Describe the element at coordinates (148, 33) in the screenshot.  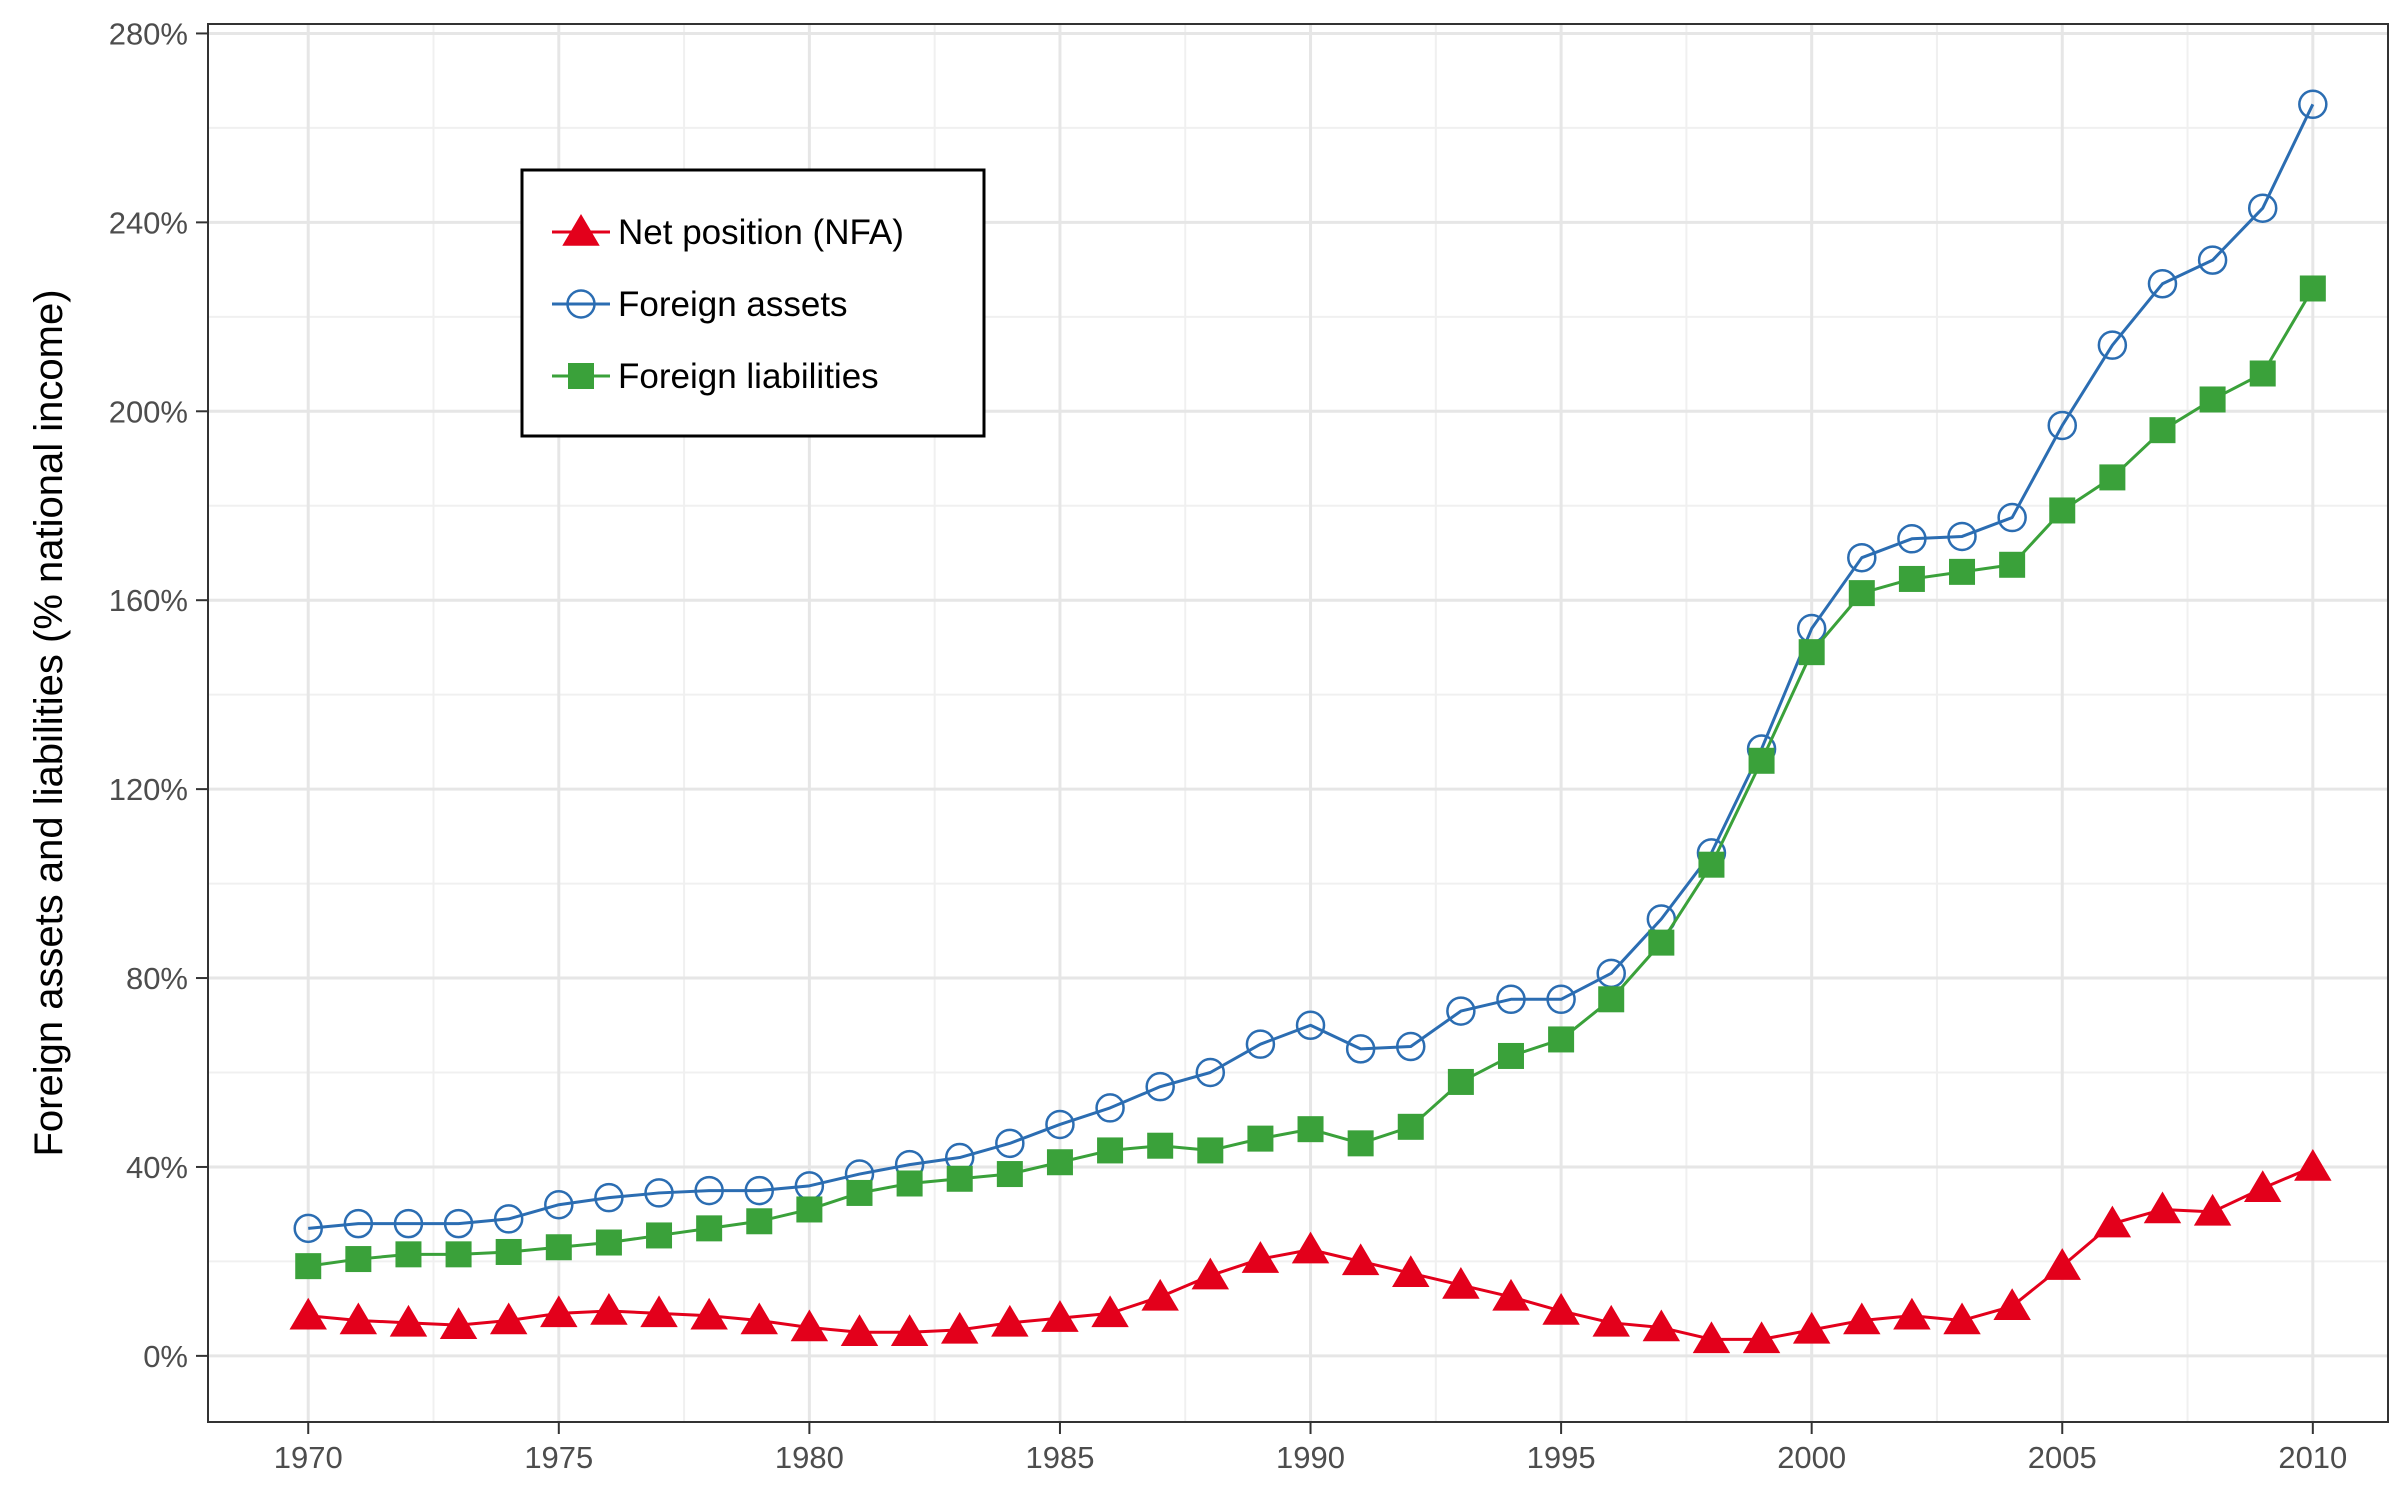
I see `y-tick-label: 280%` at that location.